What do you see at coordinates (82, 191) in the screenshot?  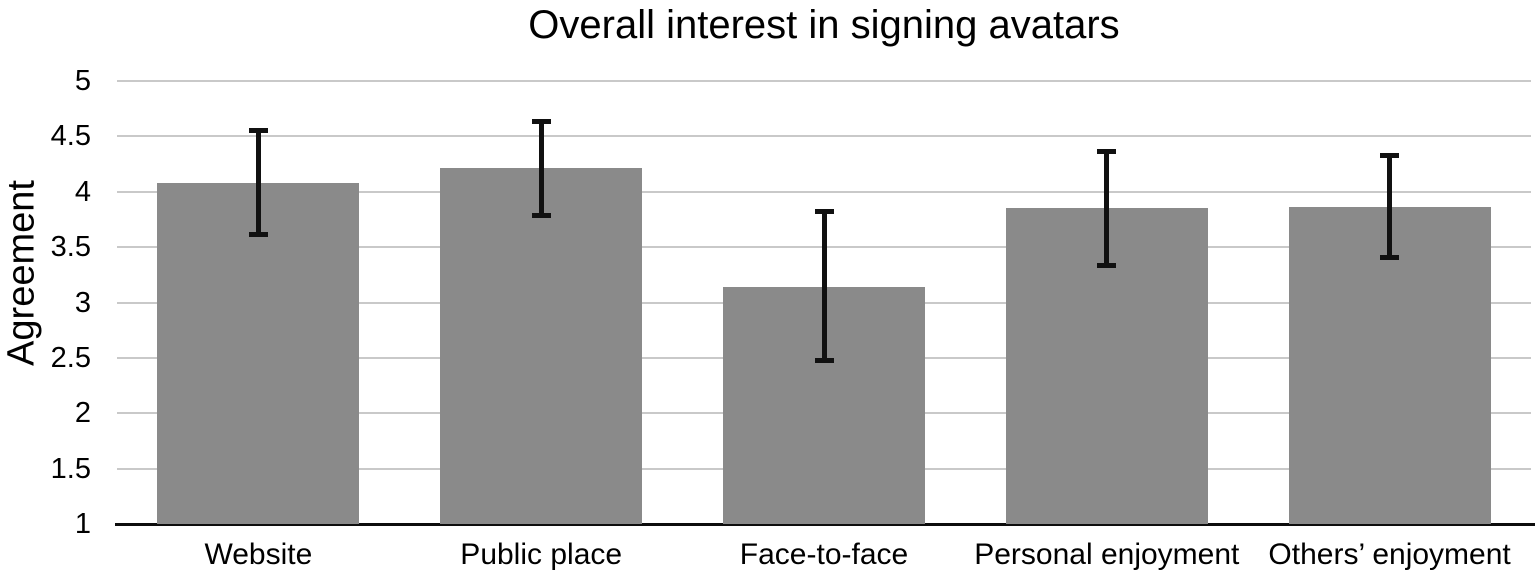 I see `y-tick-label: 4` at bounding box center [82, 191].